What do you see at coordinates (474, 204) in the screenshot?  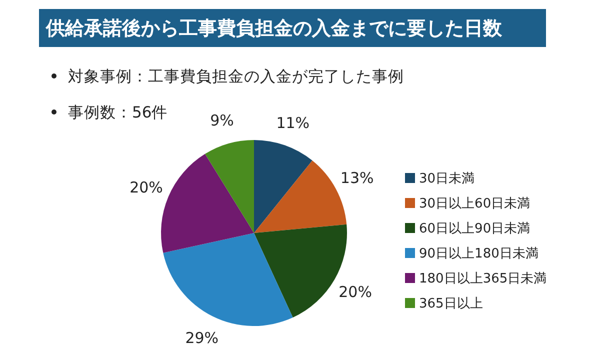 I see `legend-label: 30日以上60日未満` at bounding box center [474, 204].